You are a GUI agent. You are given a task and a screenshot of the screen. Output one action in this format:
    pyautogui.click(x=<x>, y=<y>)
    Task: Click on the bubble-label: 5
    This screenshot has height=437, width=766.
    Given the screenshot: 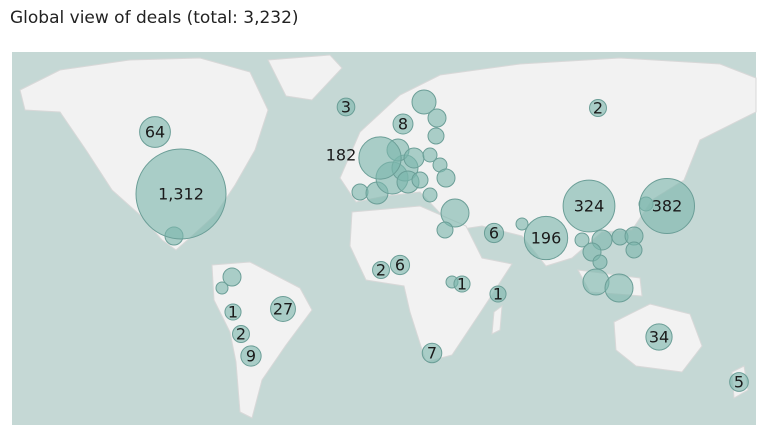 What is the action you would take?
    pyautogui.click(x=739, y=382)
    